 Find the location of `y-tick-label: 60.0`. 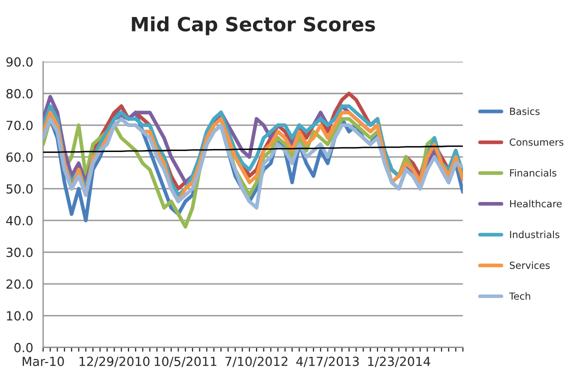

y-tick-label: 60.0 is located at coordinates (19, 157).